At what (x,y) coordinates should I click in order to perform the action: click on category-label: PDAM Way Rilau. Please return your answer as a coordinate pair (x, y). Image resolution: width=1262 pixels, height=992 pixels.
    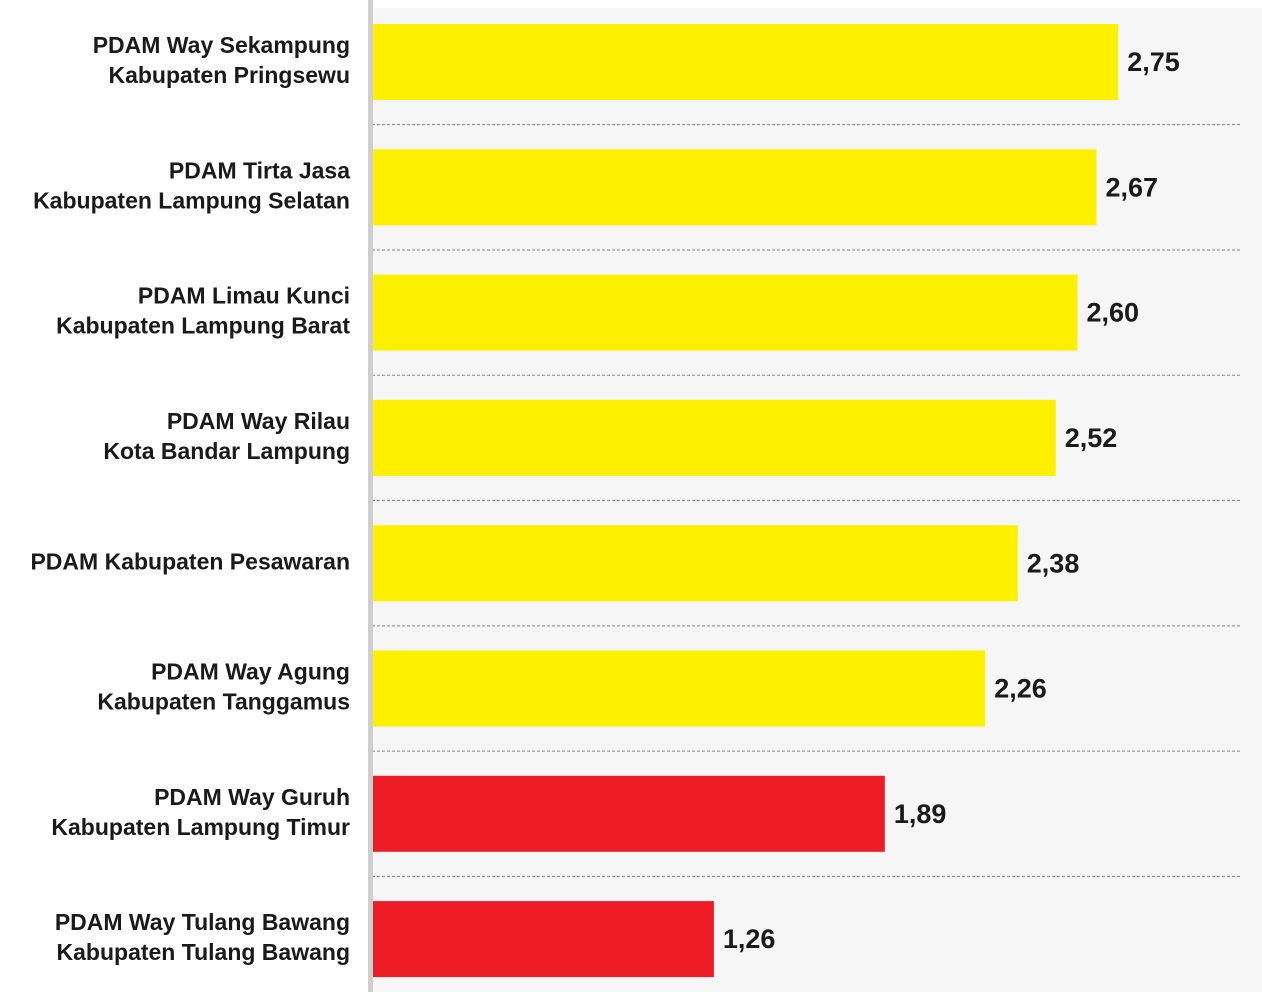
    Looking at the image, I should click on (258, 421).